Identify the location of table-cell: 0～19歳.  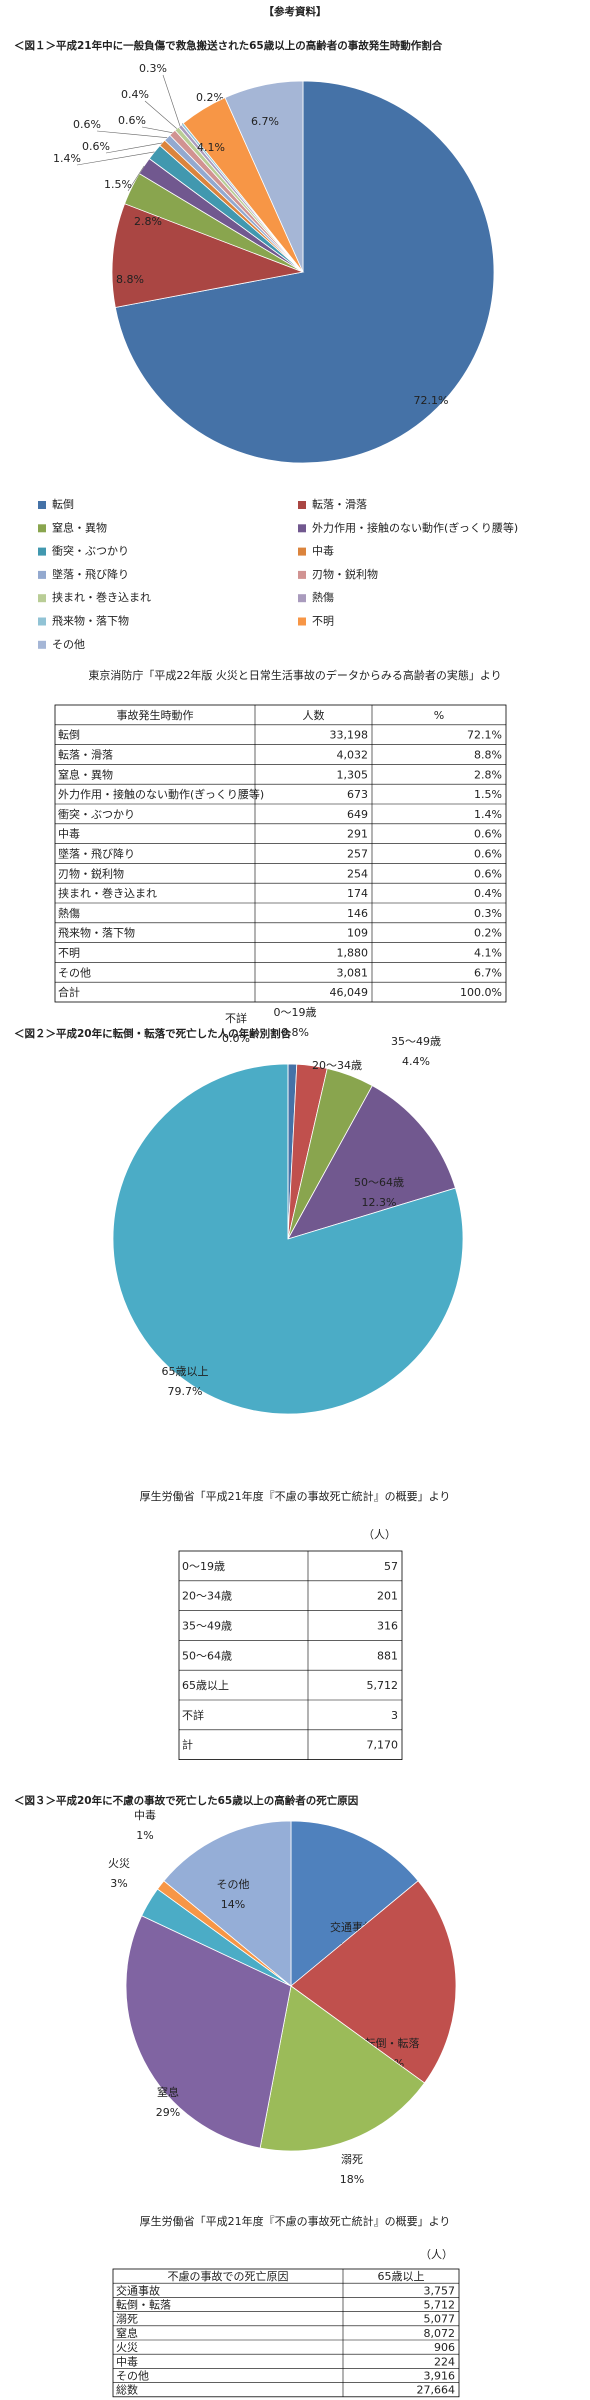
(203, 1566).